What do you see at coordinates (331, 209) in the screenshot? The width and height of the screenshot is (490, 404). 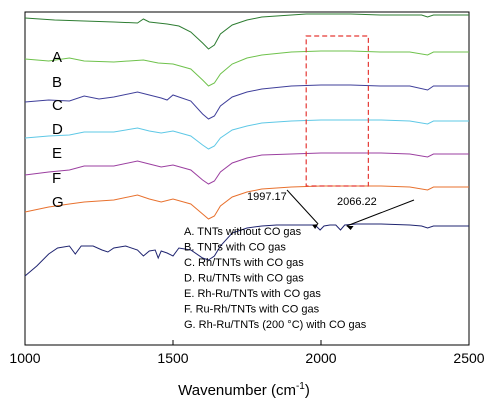 I see `peak-annotations: 1997.17 2066.22` at bounding box center [331, 209].